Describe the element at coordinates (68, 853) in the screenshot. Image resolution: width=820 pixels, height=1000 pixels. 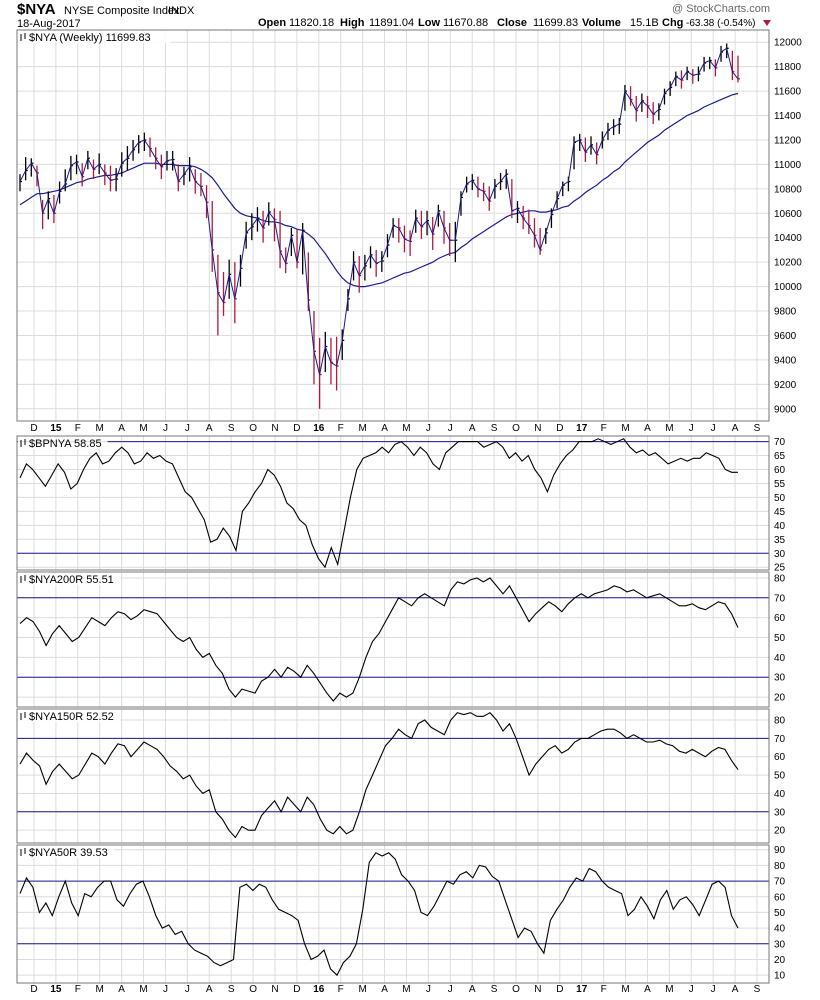
I see `panel-title: $NYA50R 39.53` at that location.